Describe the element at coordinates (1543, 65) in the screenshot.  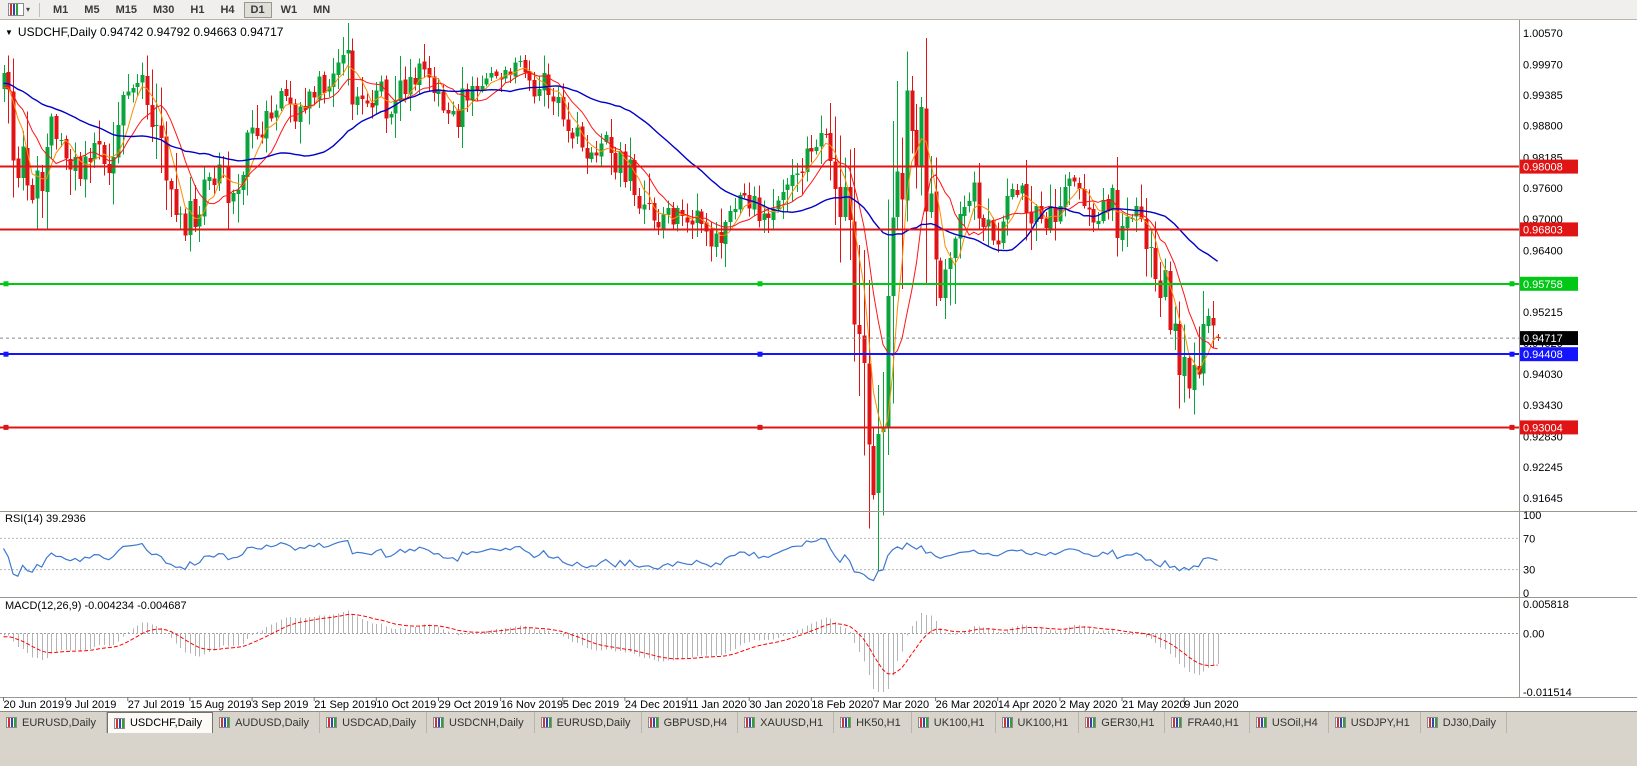
I see `price-axis-tick: 0.99970` at that location.